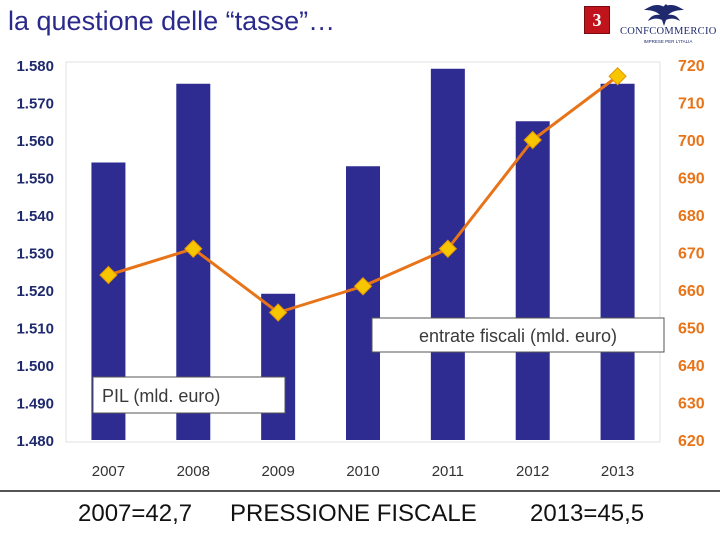 The height and width of the screenshot is (540, 720). What do you see at coordinates (35, 404) in the screenshot?
I see `left-axis-tick-label: 1.490` at bounding box center [35, 404].